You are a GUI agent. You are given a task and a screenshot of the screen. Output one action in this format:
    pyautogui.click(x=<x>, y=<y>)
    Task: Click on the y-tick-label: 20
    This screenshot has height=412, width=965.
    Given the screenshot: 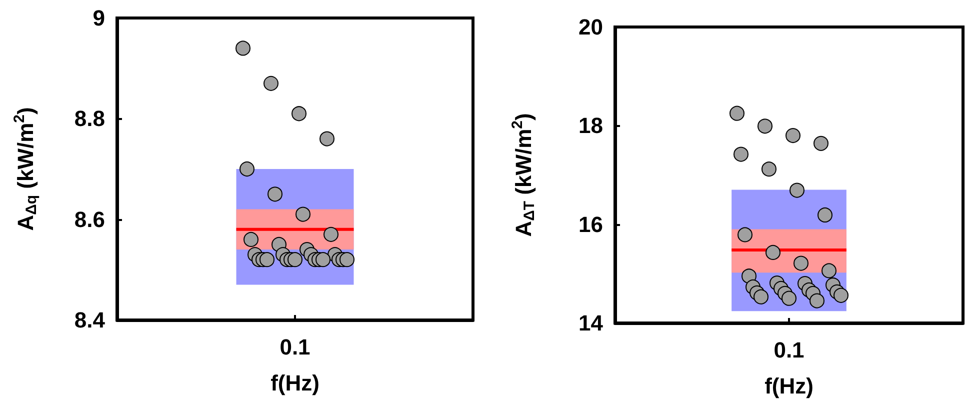 What is the action you would take?
    pyautogui.click(x=590, y=27)
    